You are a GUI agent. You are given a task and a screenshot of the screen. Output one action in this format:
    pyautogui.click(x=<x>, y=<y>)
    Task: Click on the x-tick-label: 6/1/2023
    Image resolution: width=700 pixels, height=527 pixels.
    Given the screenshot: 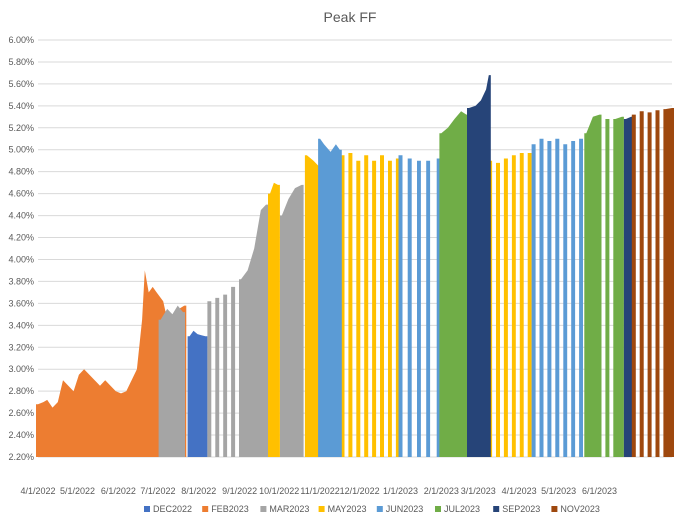 What is the action you would take?
    pyautogui.click(x=599, y=491)
    